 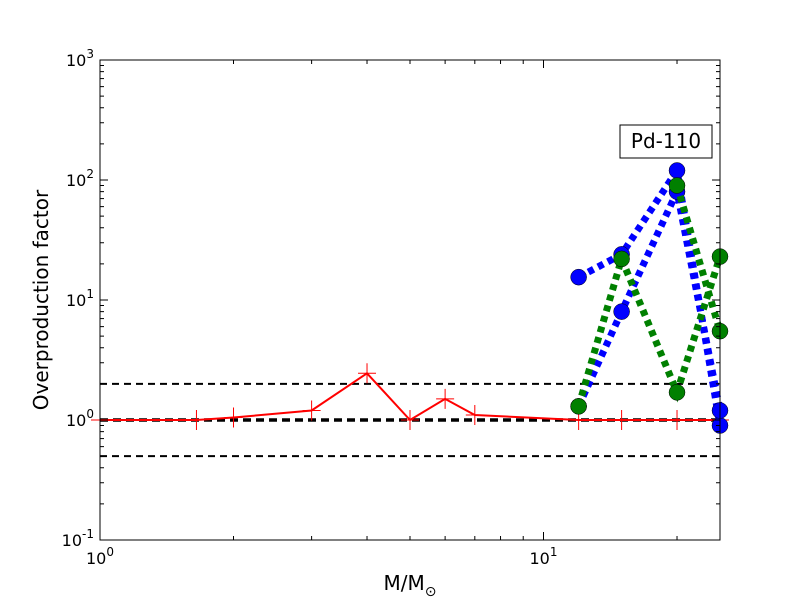 I want to click on y-tick-label: 10², so click(x=80, y=178).